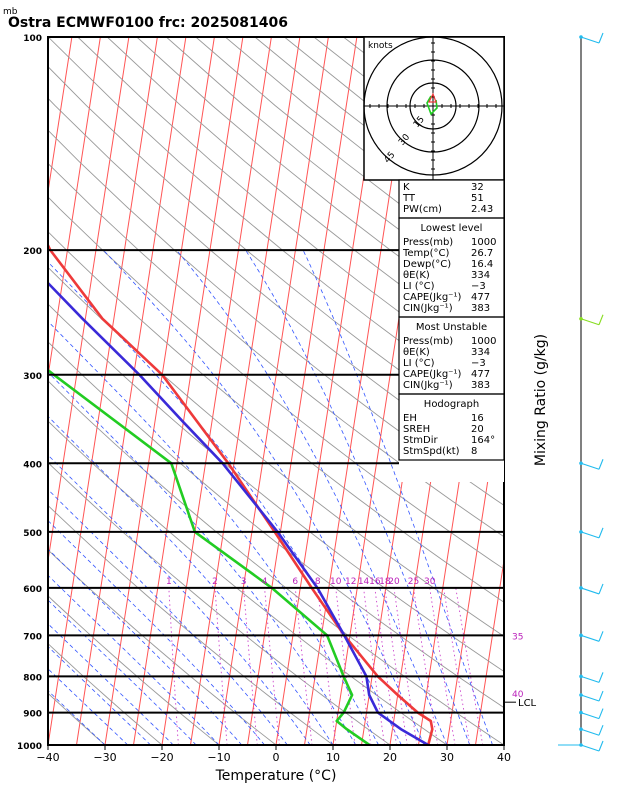  Describe the element at coordinates (518, 695) in the screenshot. I see `mixing-ratio-label: 40` at that location.